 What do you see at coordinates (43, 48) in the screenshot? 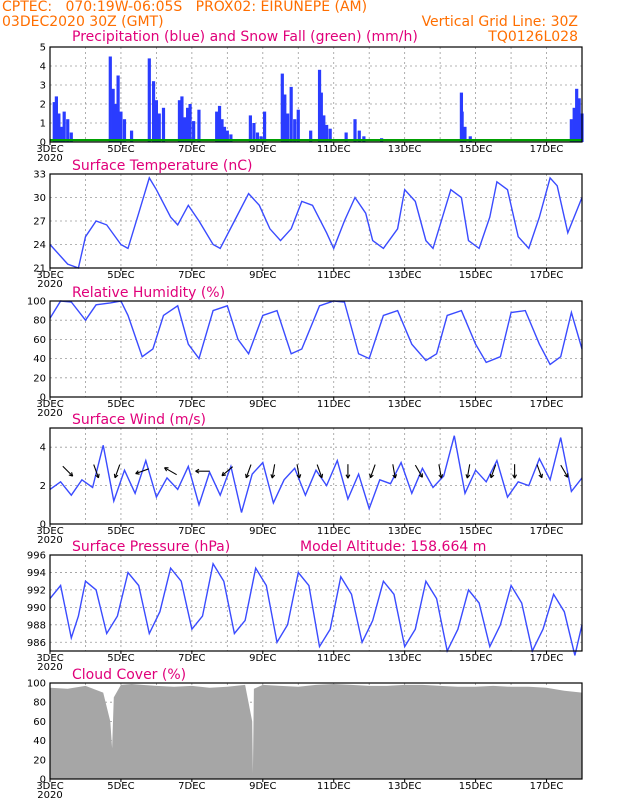
I see `y-tick-label: 5` at bounding box center [43, 48].